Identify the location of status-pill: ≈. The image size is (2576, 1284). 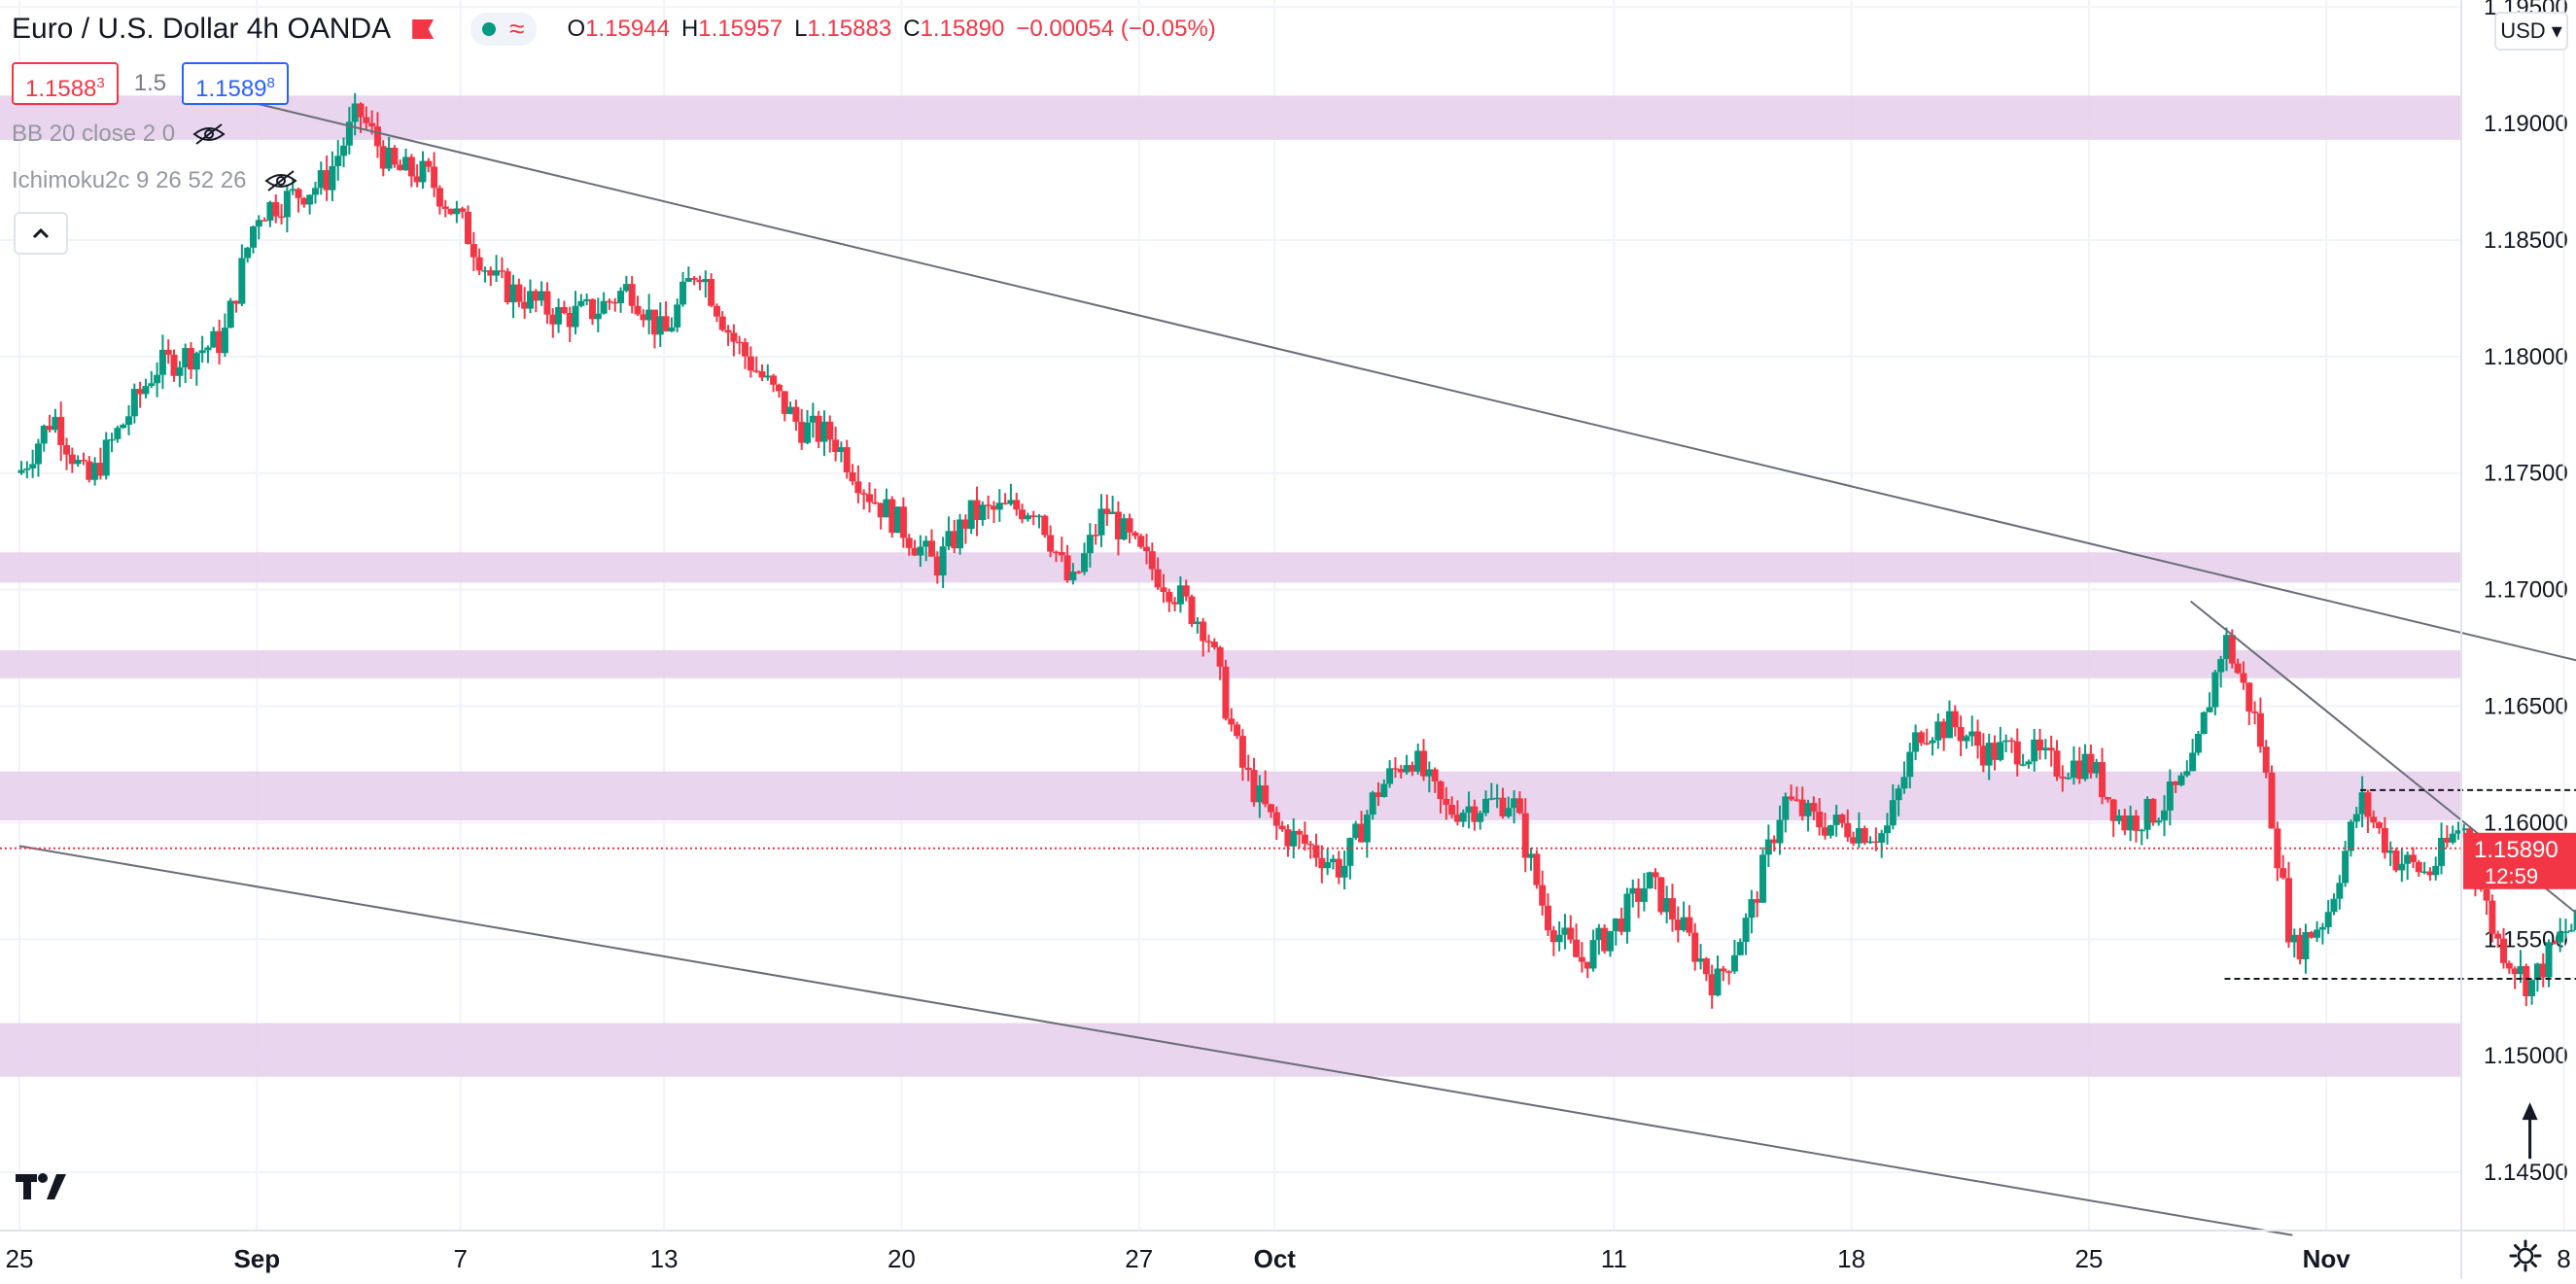
(503, 29).